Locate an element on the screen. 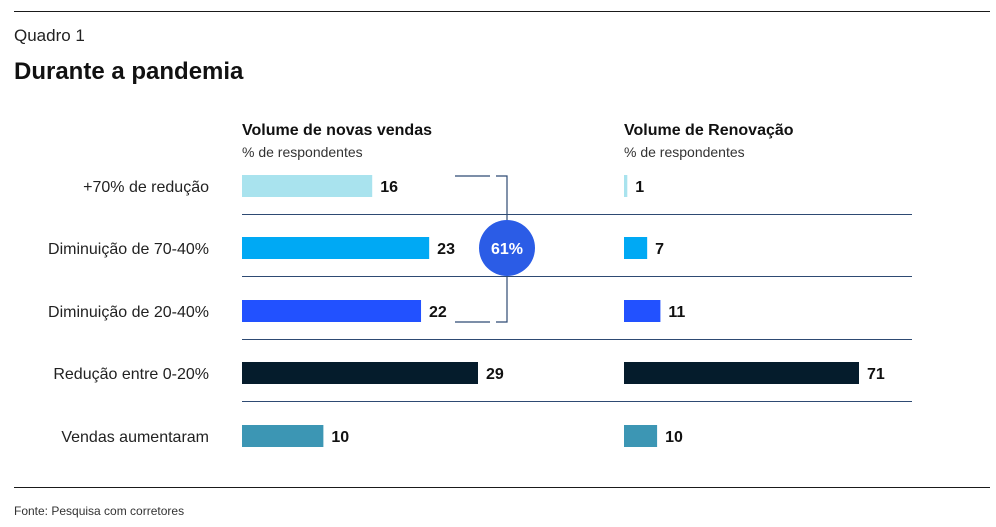  bottom-rule is located at coordinates (502, 487).